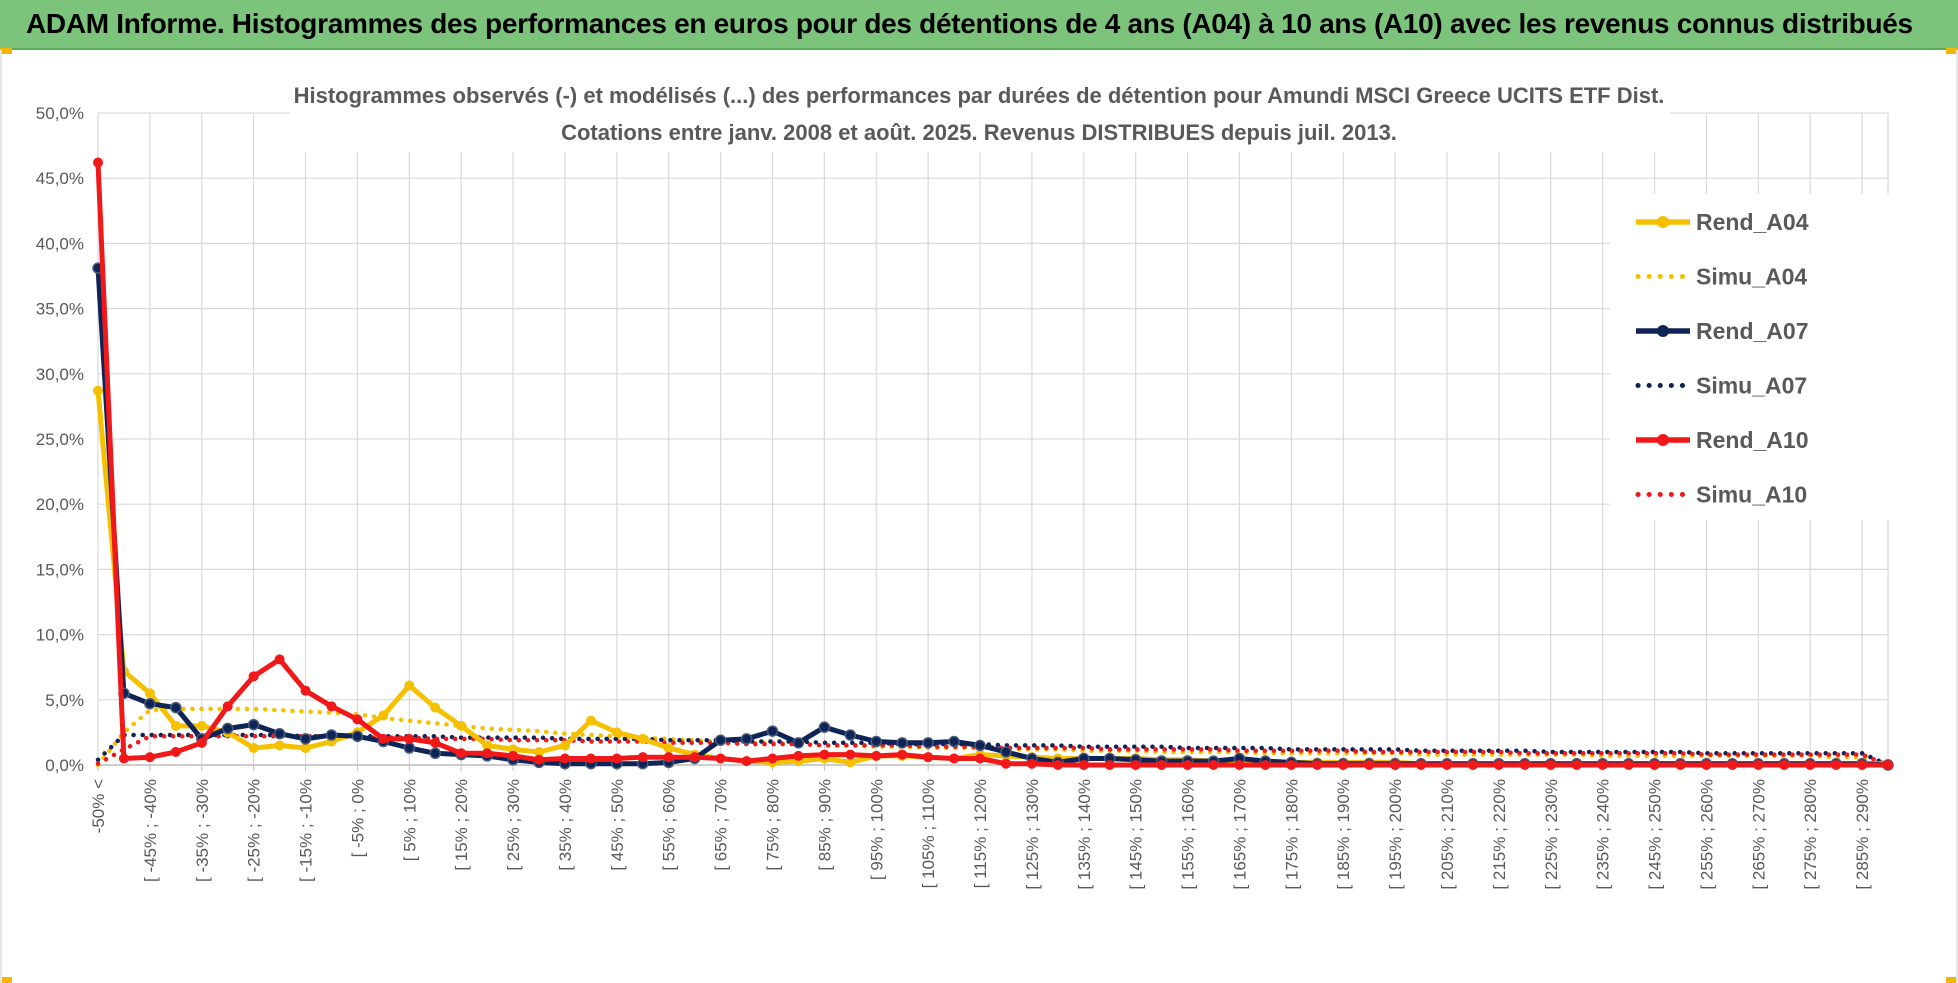 The height and width of the screenshot is (983, 1958). Describe the element at coordinates (1810, 834) in the screenshot. I see `x-tick-label: [ 275% ; 280%` at that location.